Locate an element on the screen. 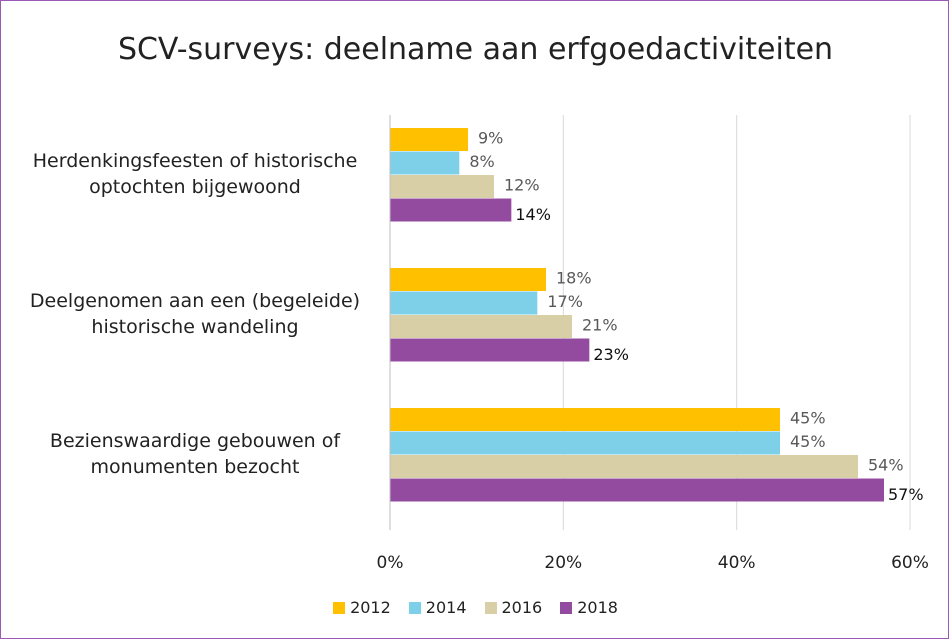  x-tick-label: 0% is located at coordinates (390, 563).